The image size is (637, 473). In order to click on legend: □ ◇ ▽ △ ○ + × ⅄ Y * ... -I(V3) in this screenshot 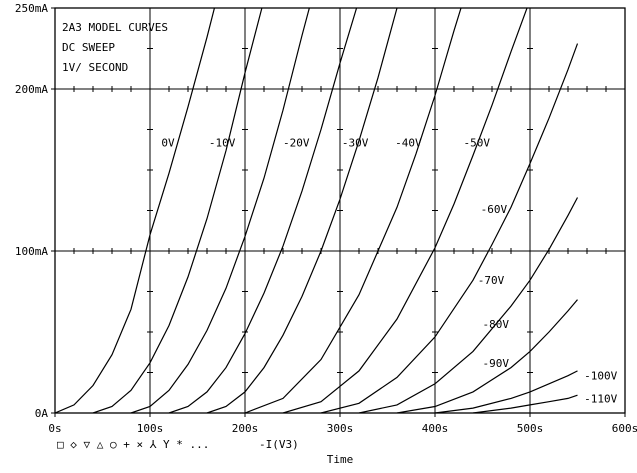, I will do `click(178, 444)`.